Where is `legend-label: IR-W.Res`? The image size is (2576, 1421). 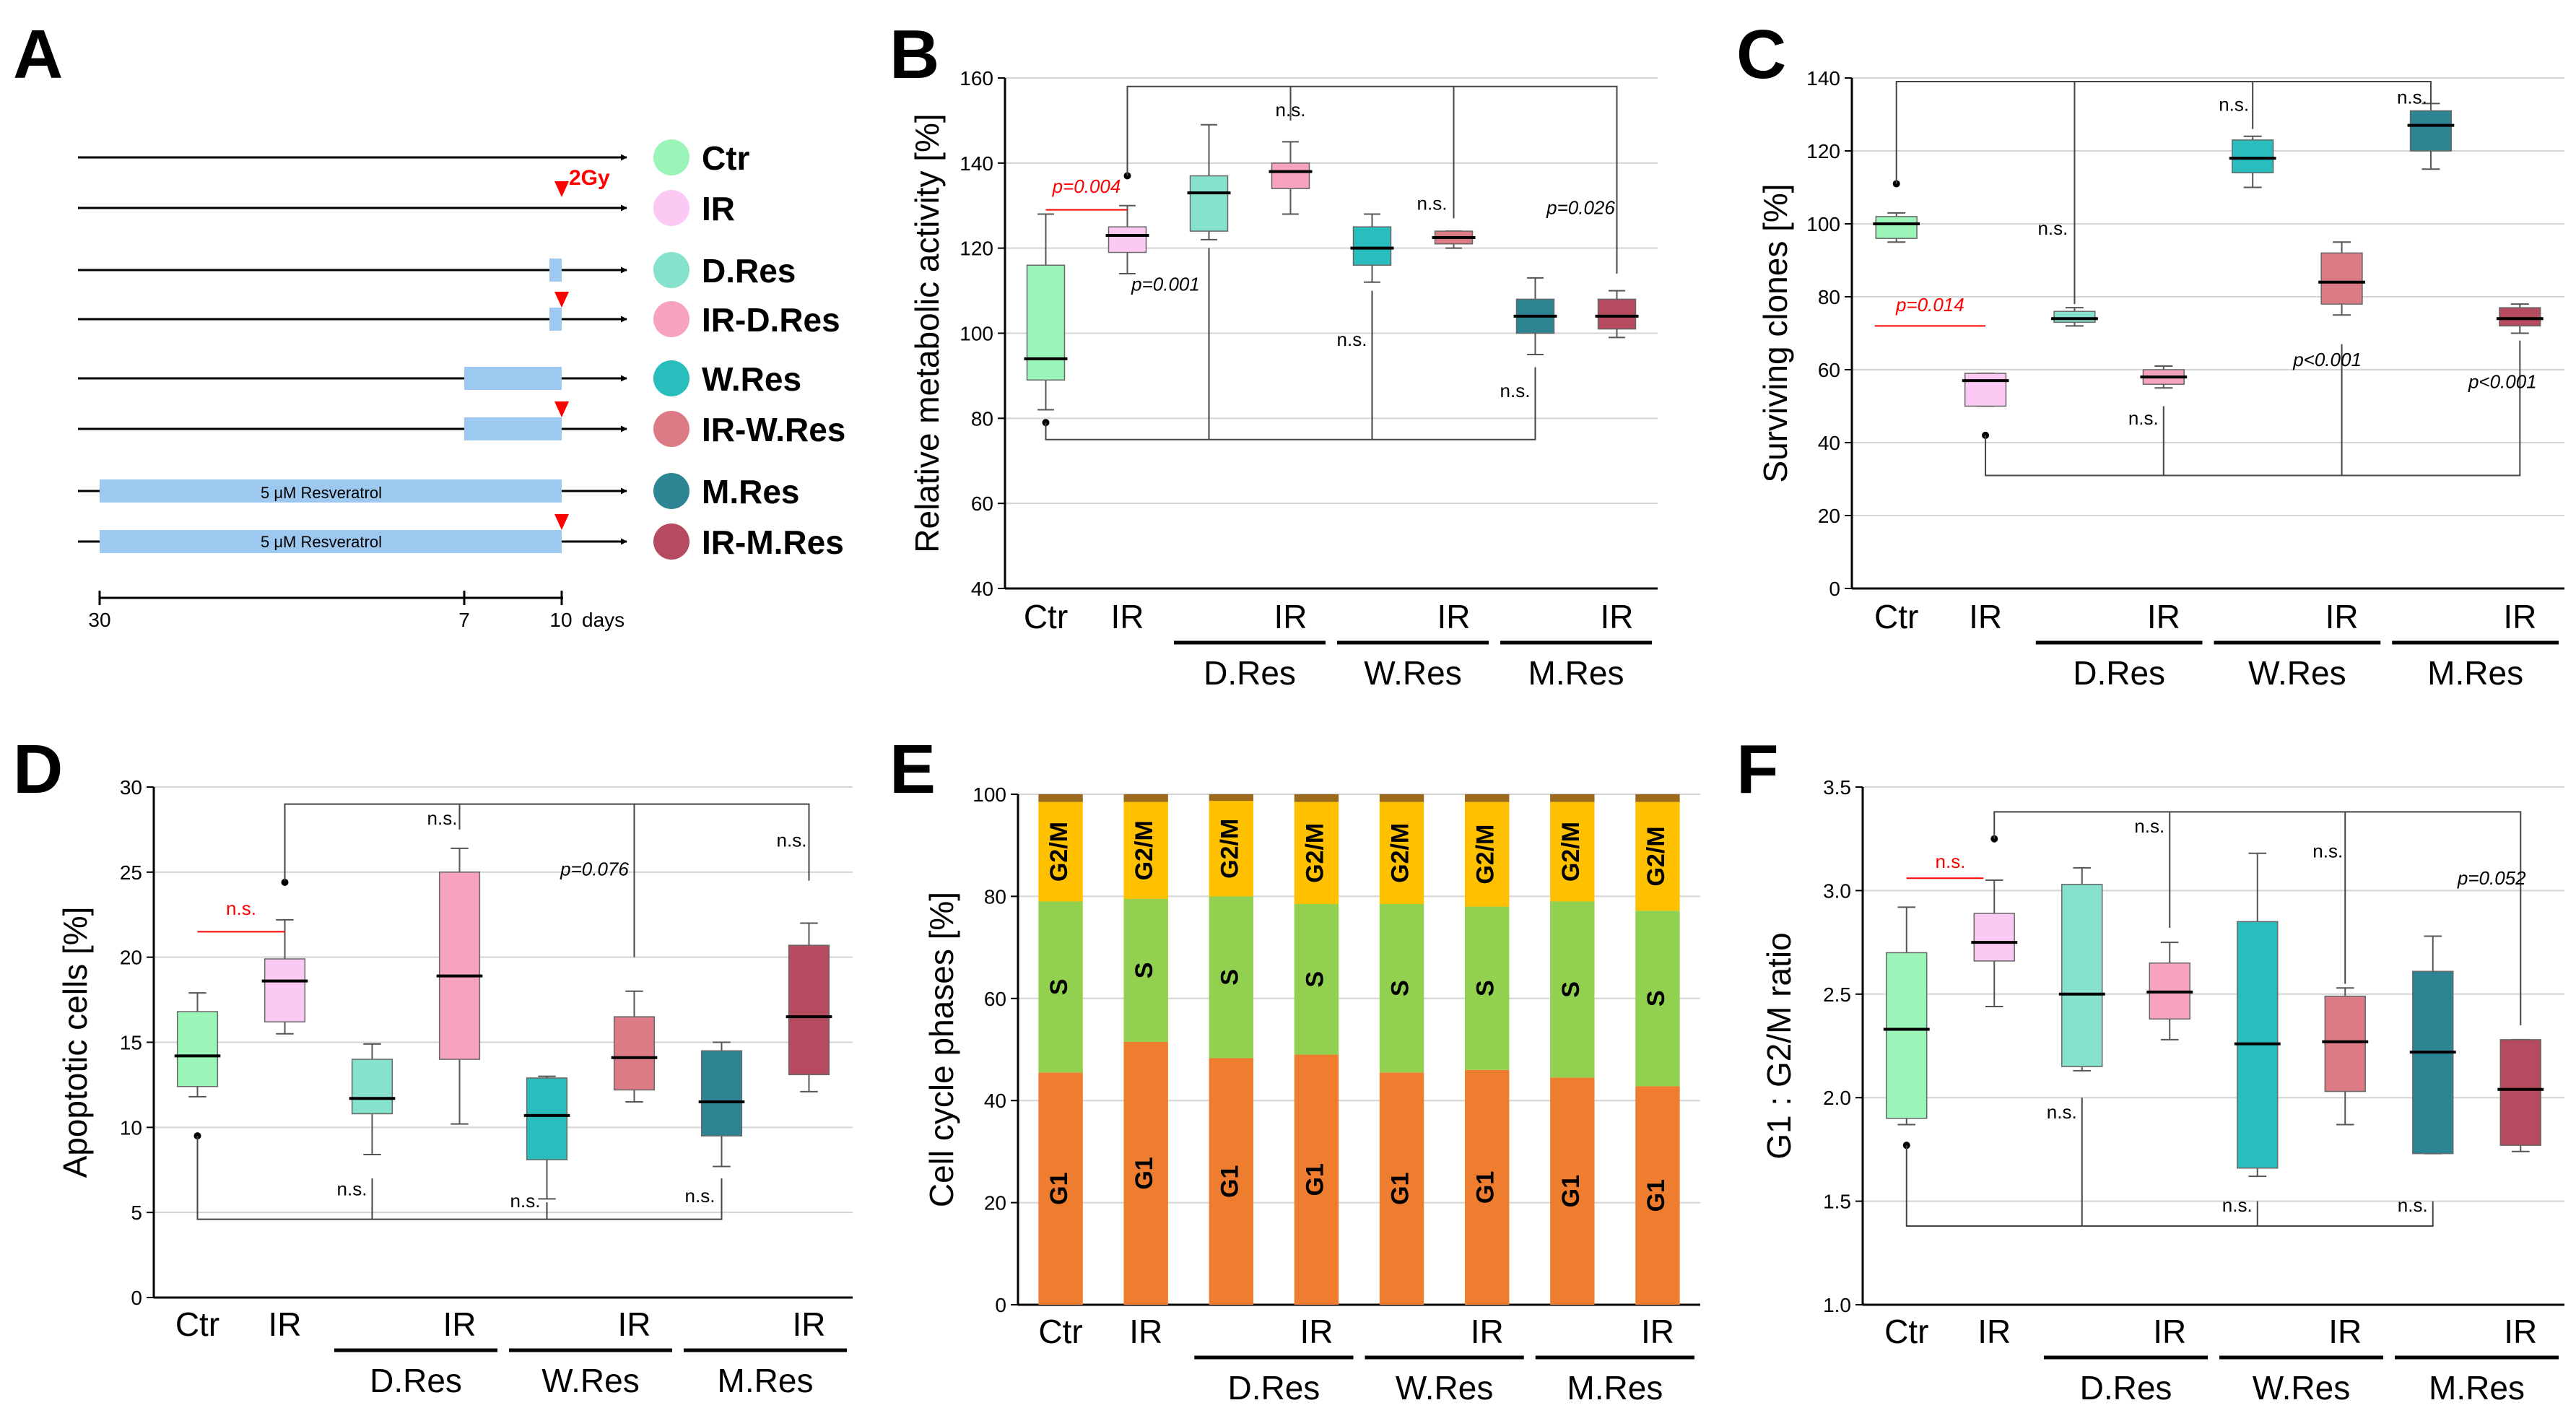
legend-label: IR-W.Res is located at coordinates (773, 429).